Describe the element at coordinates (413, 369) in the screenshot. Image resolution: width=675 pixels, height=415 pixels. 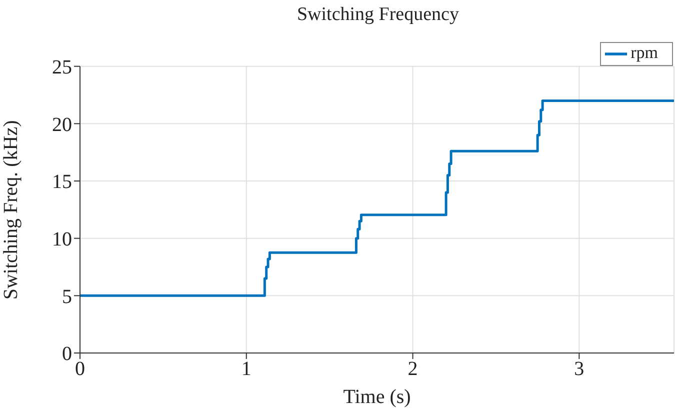
I see `x-tick-label: 2` at that location.